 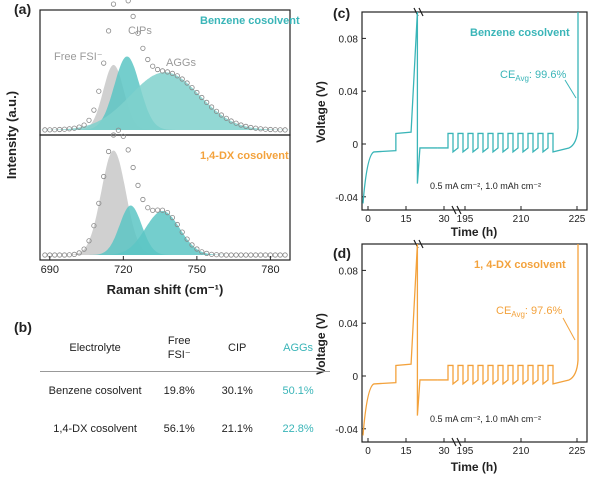 What do you see at coordinates (237, 348) in the screenshot?
I see `header-cip: CIP` at bounding box center [237, 348].